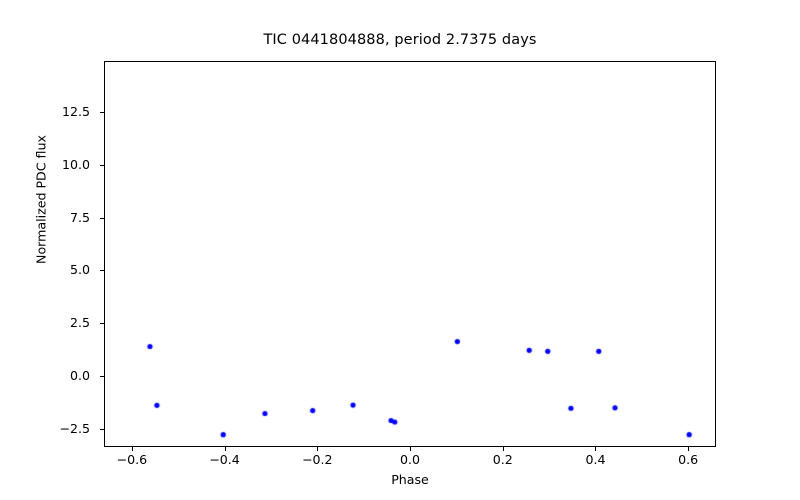 This screenshot has width=800, height=500. What do you see at coordinates (502, 459) in the screenshot?
I see `x-tick-label: 0.2` at bounding box center [502, 459].